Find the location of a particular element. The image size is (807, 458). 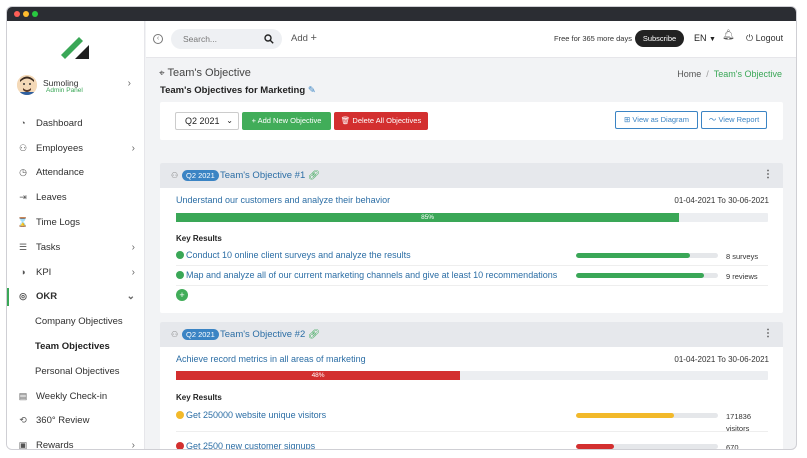

sidebar-subitem-company-objectives: Company Objectives is located at coordinates (76, 321).